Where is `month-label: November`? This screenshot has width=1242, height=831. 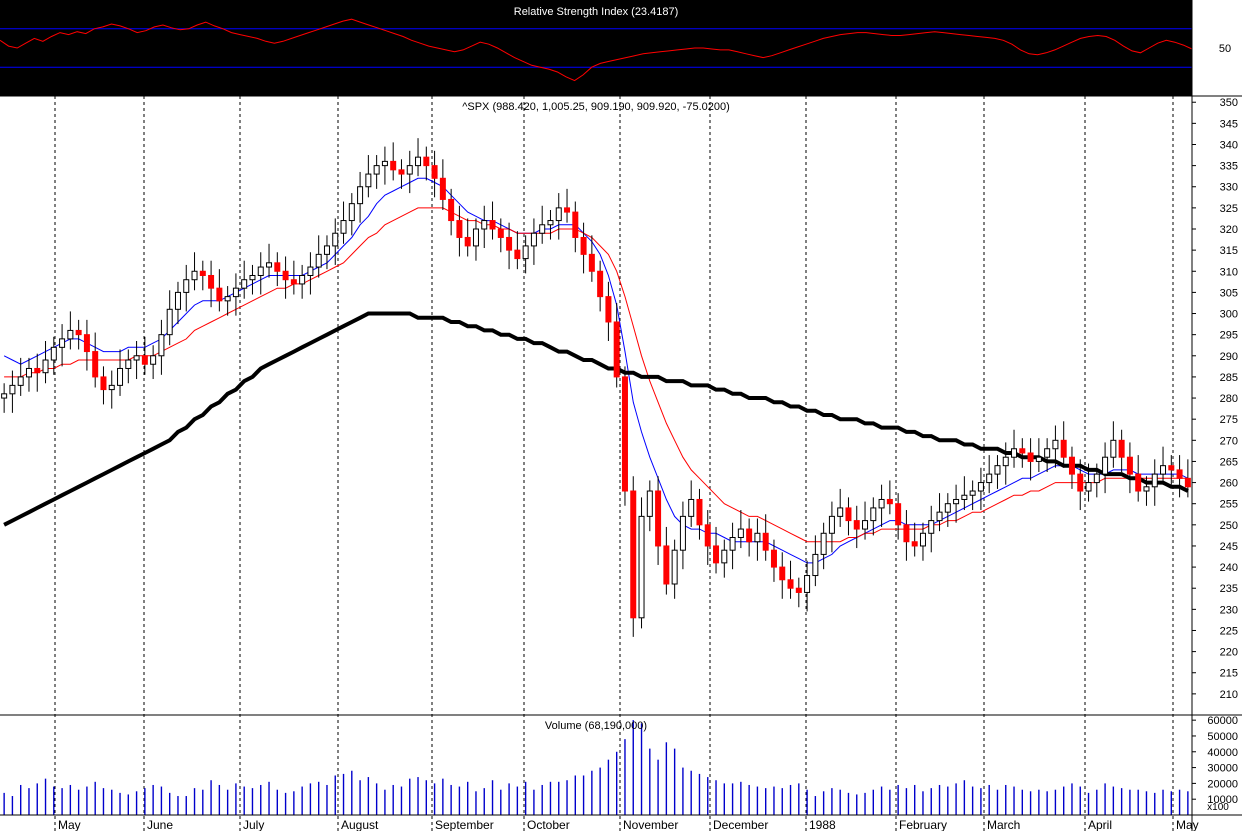
month-label: November is located at coordinates (650, 824).